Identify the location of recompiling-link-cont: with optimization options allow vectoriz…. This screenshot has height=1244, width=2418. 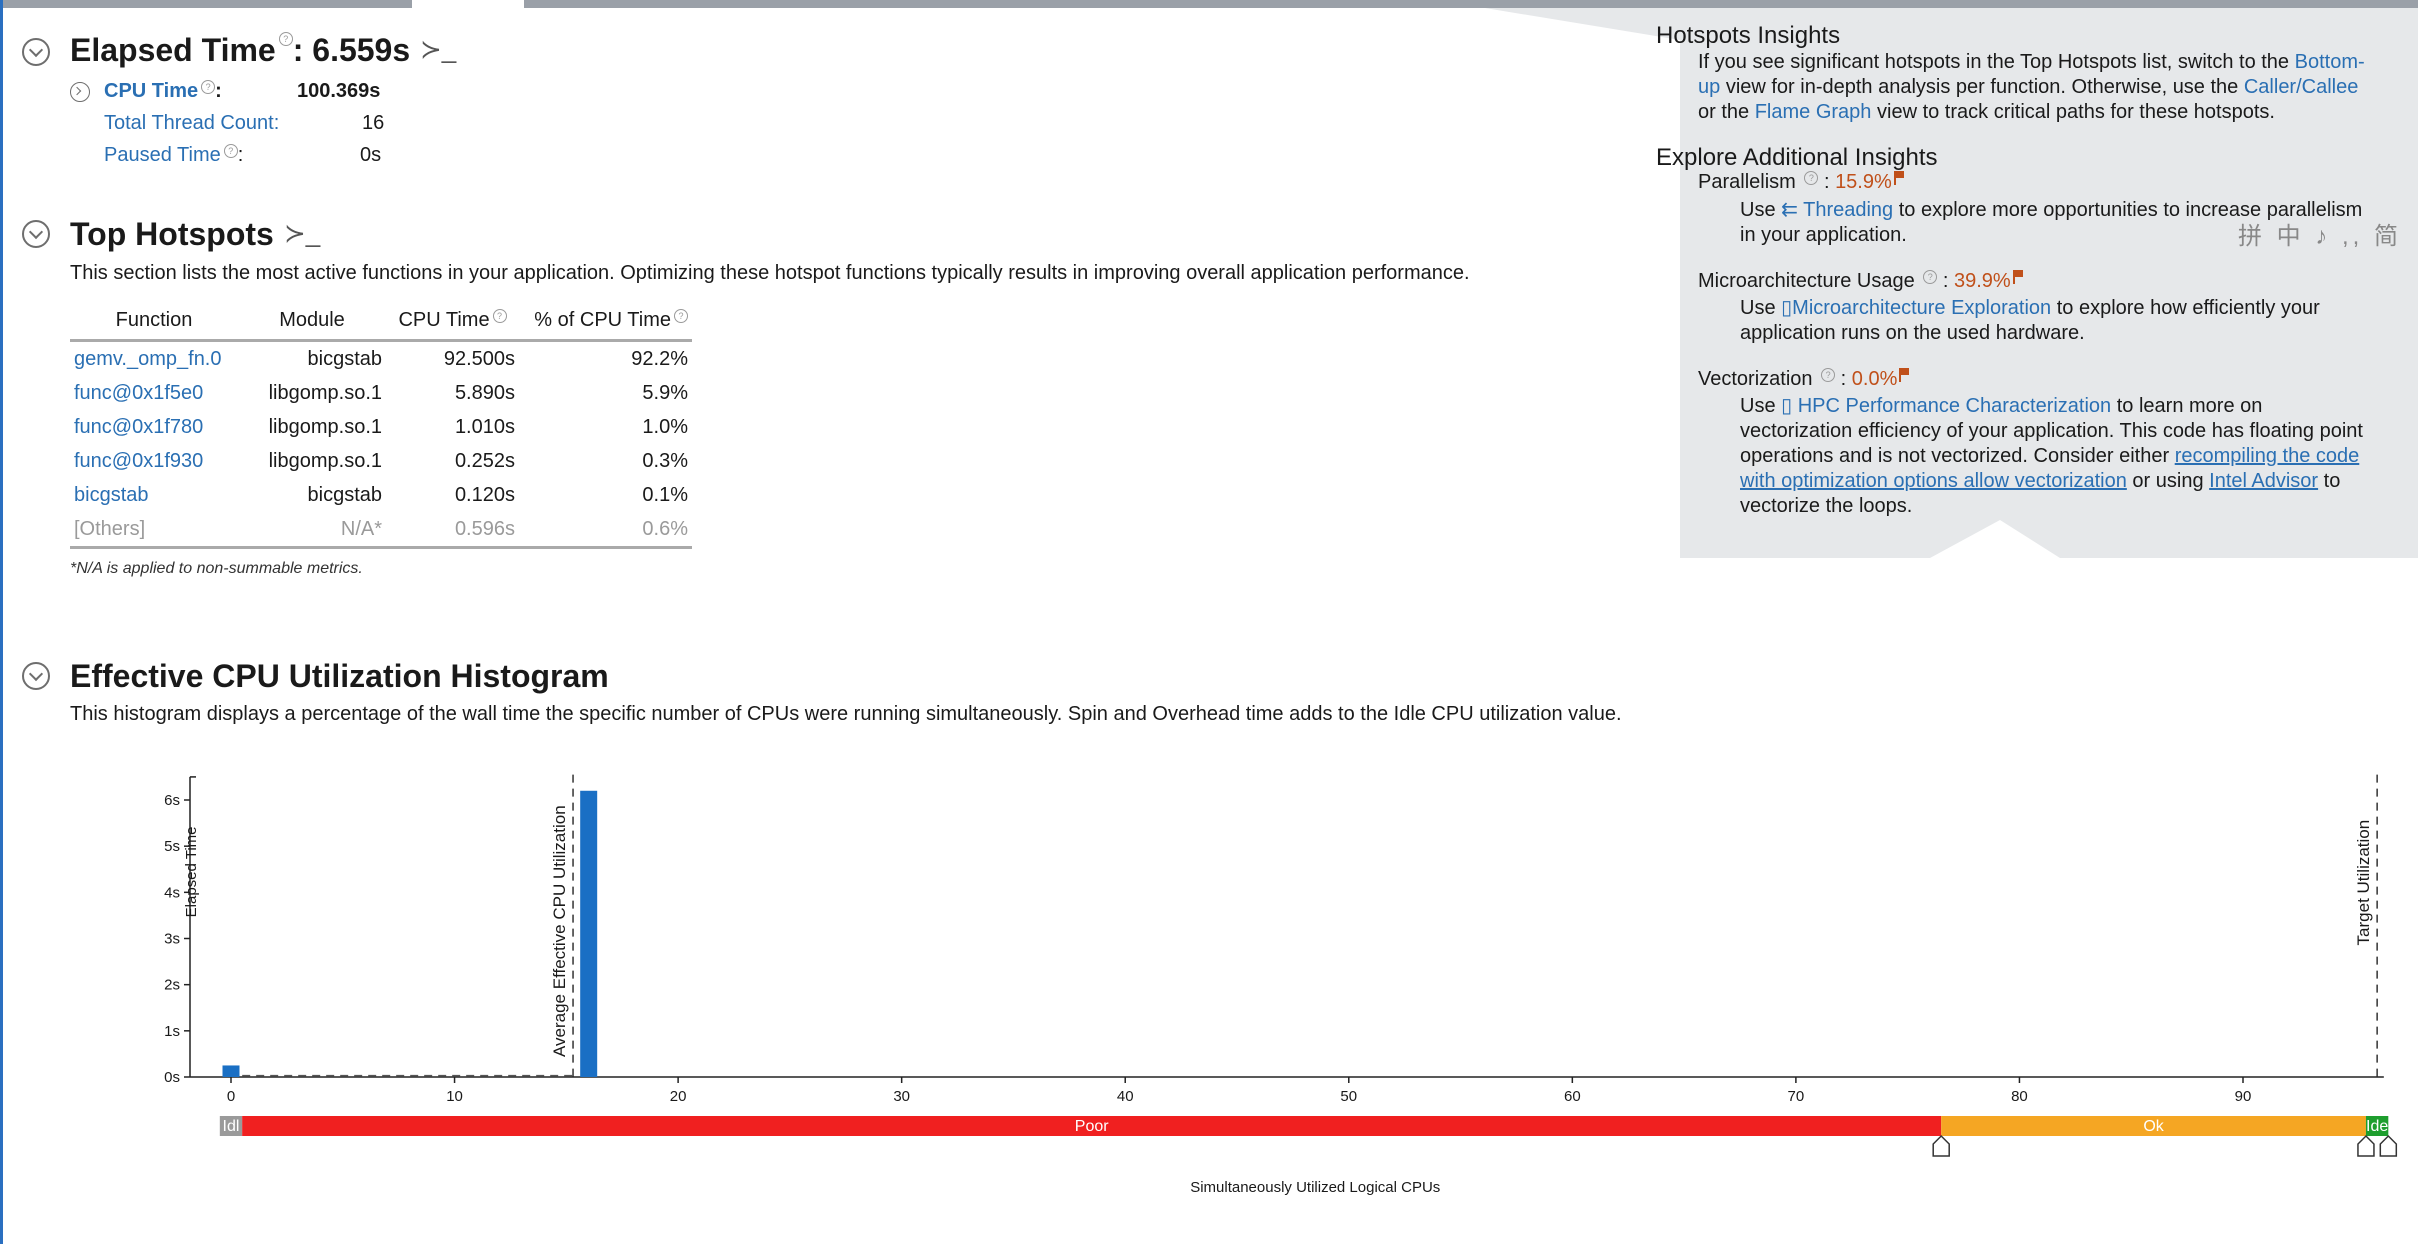
(1933, 481).